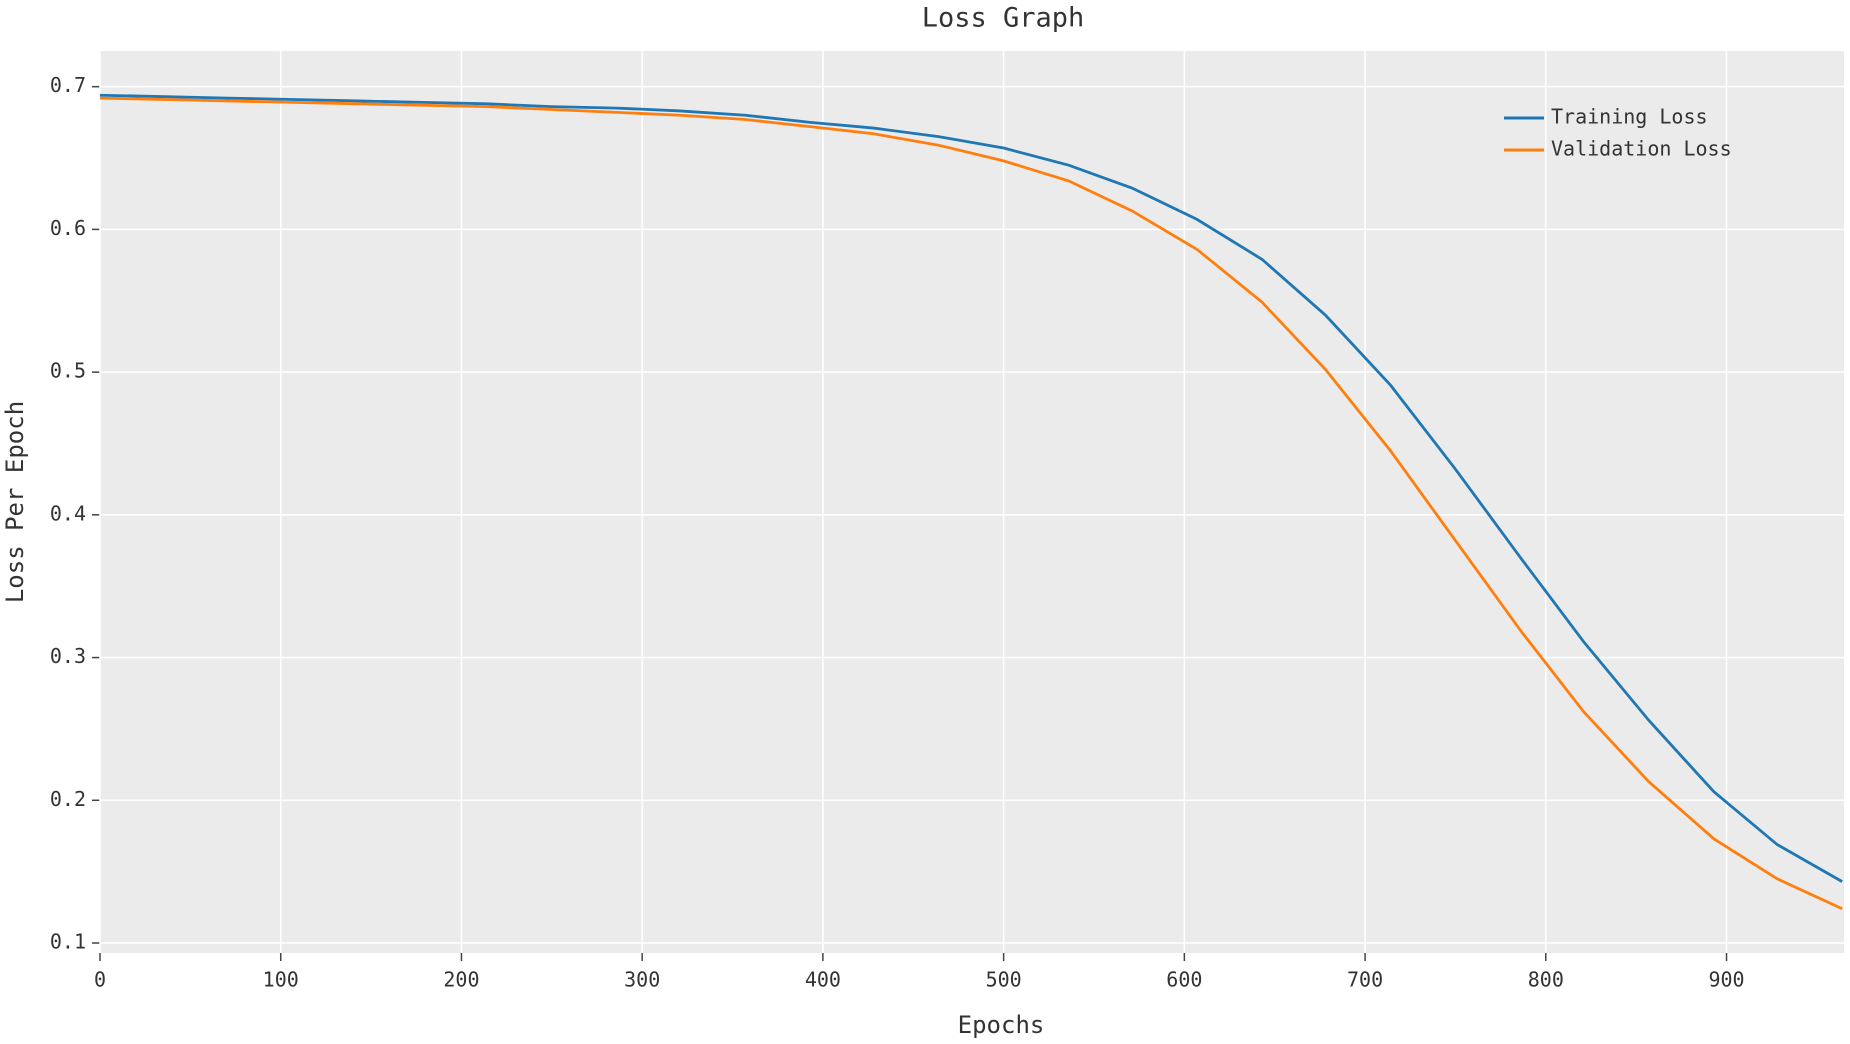 The image size is (1850, 1044). What do you see at coordinates (1003, 18) in the screenshot?
I see `chart-title: Loss Graph` at bounding box center [1003, 18].